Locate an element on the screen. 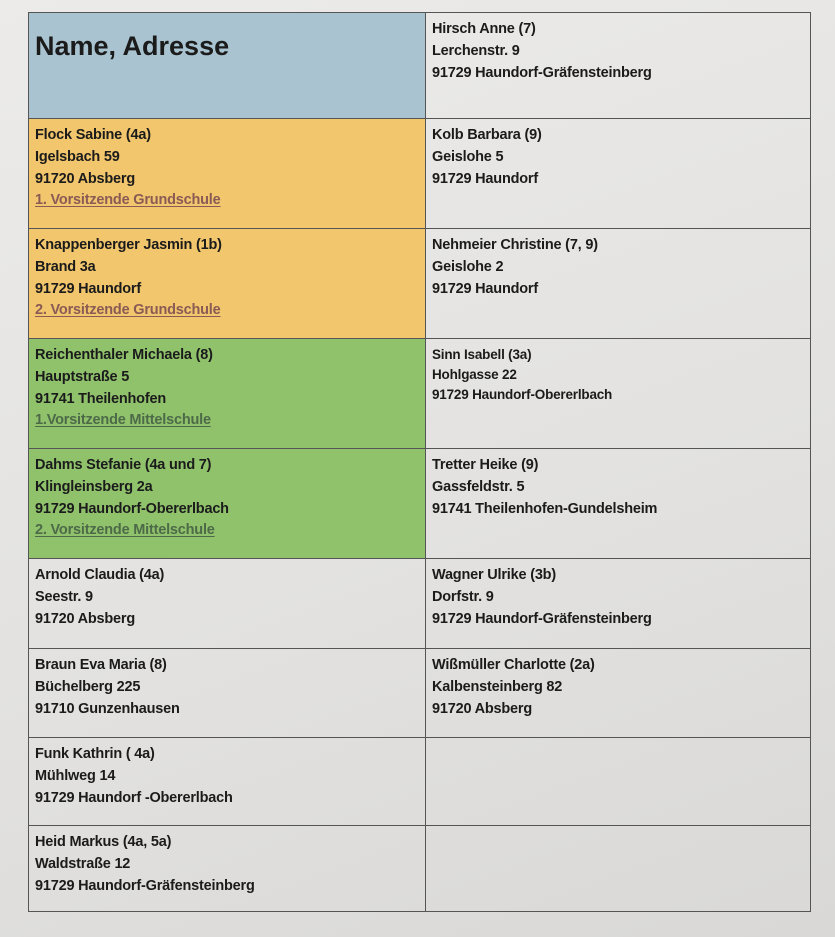 This screenshot has height=937, width=835. contact-street: Klingleinsberg 2a is located at coordinates (94, 486).